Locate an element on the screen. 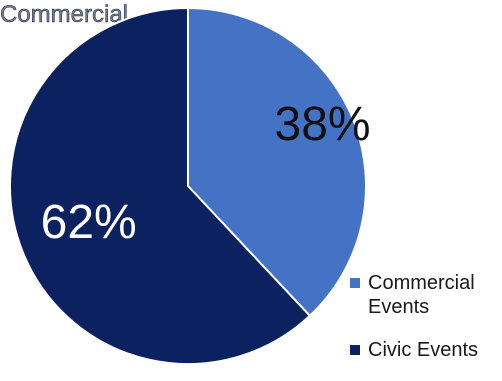  pie-data-label-civic-events: 62% is located at coordinates (89, 222).